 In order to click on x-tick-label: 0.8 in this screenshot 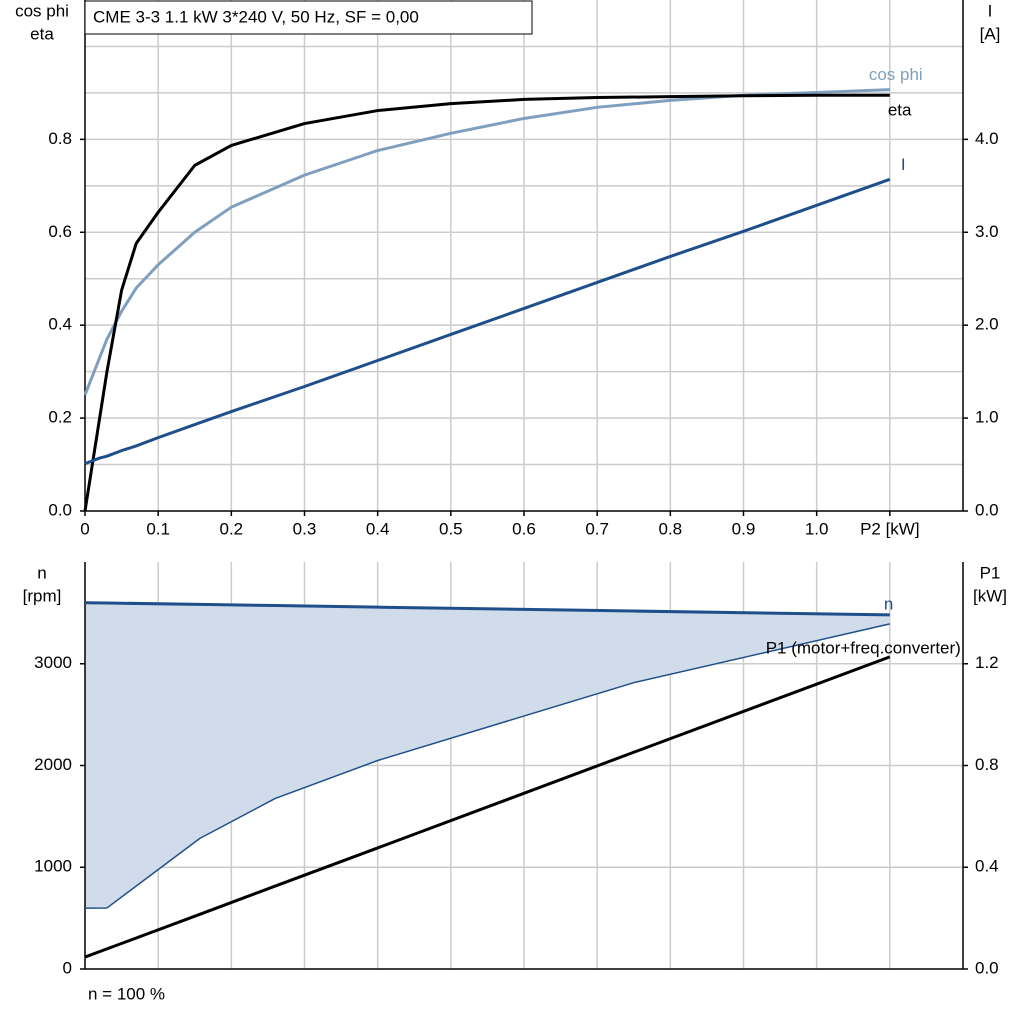, I will do `click(671, 528)`.